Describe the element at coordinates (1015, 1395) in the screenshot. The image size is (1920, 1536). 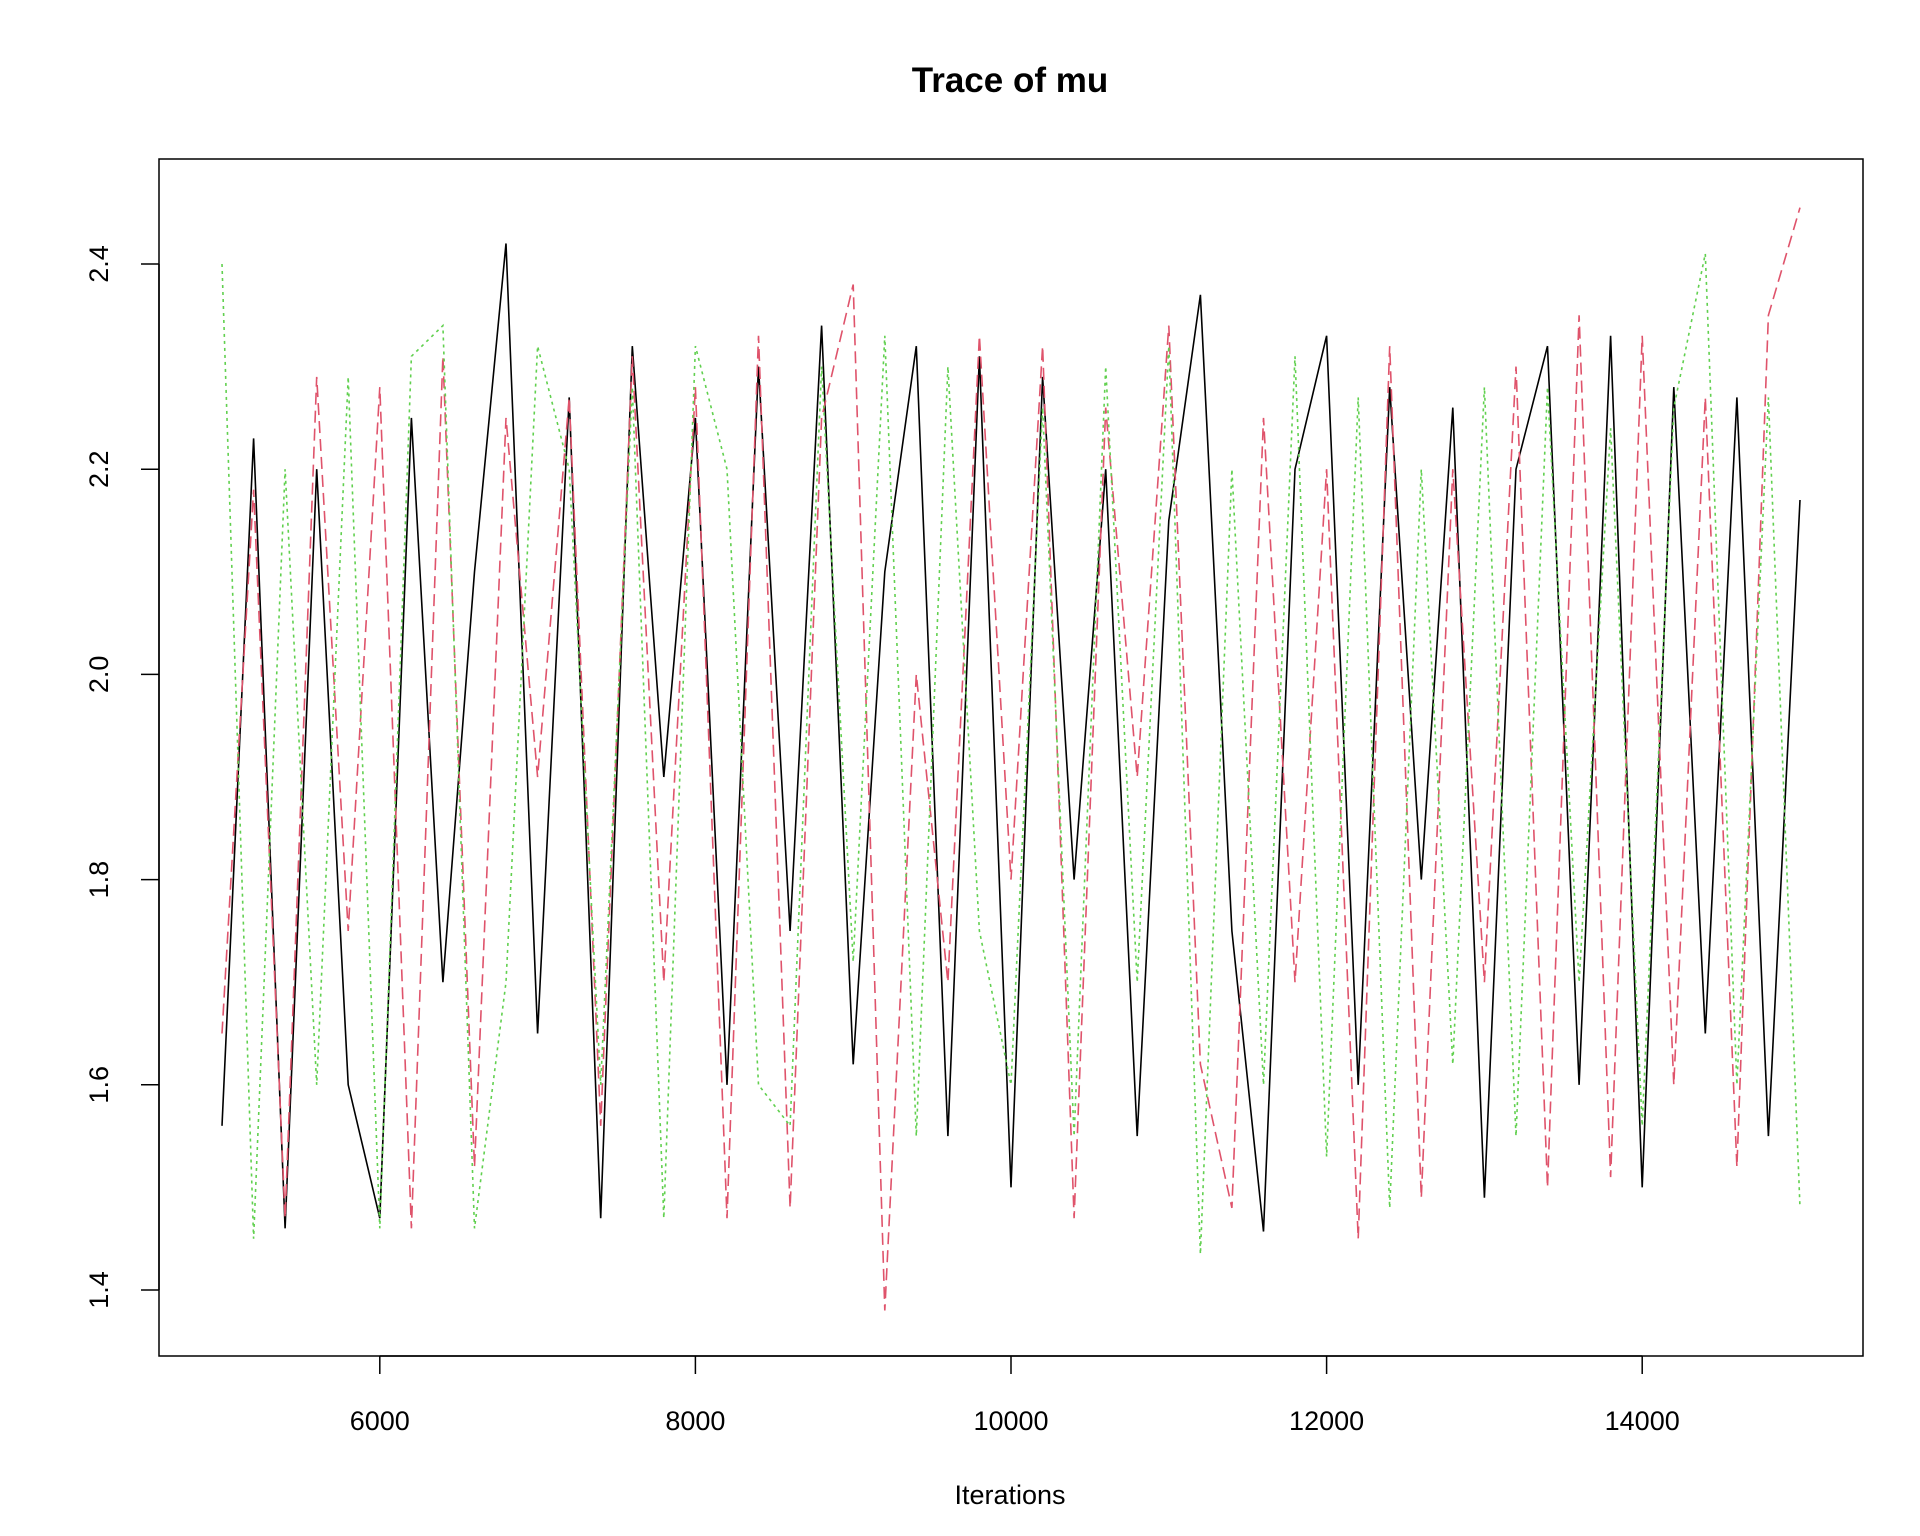
I see `x-axis: 6000 8000 10000 12000 14000` at that location.